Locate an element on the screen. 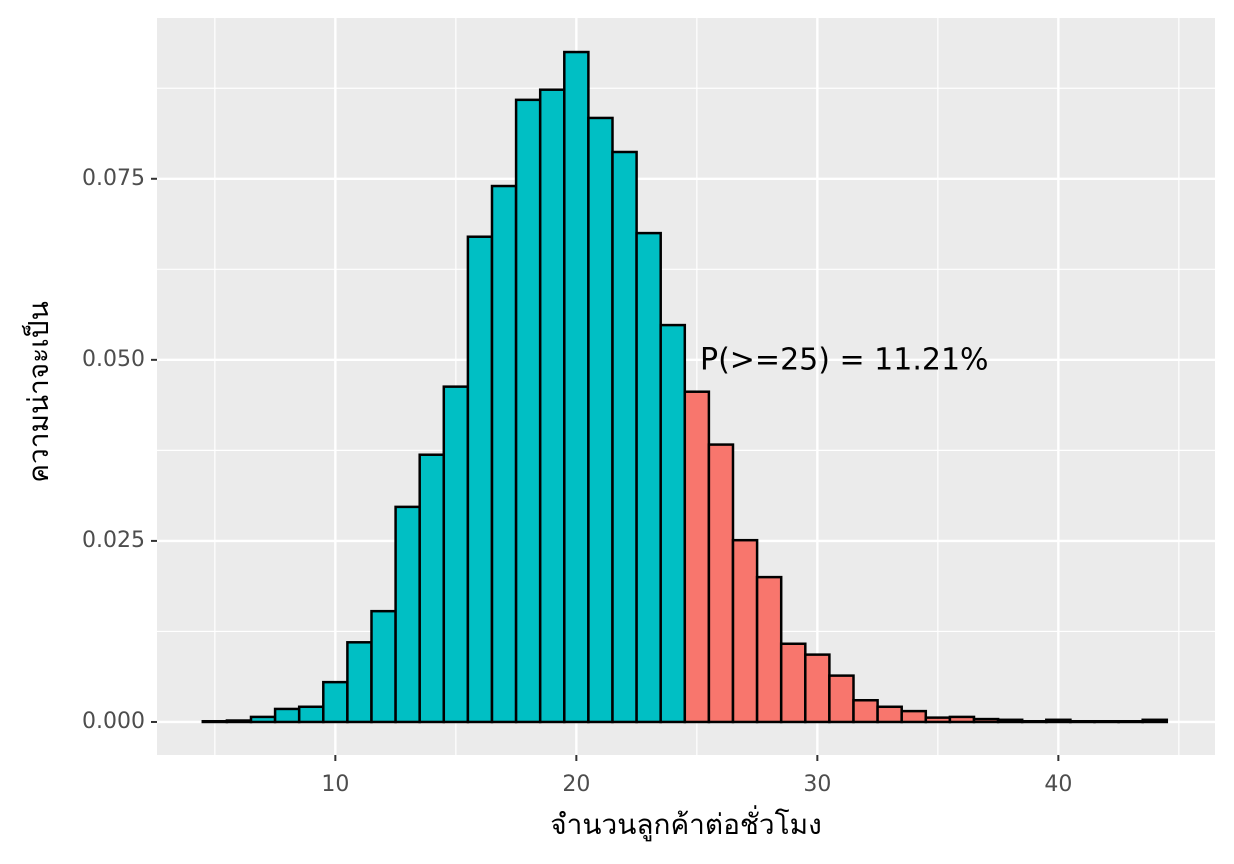 The image size is (1234, 864). y-axis-title: ความน่าจะเป็น is located at coordinates (38, 391).